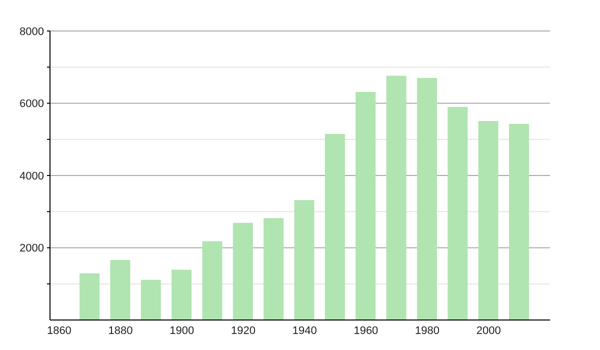 The image size is (600, 350). I want to click on x-tick-label: 1920, so click(243, 330).